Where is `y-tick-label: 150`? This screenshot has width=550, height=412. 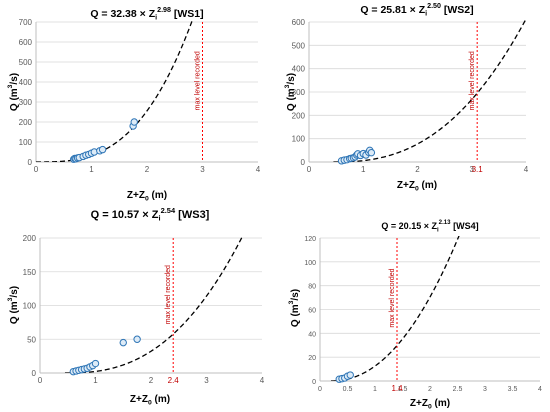 y-tick-label: 150 is located at coordinates (30, 272).